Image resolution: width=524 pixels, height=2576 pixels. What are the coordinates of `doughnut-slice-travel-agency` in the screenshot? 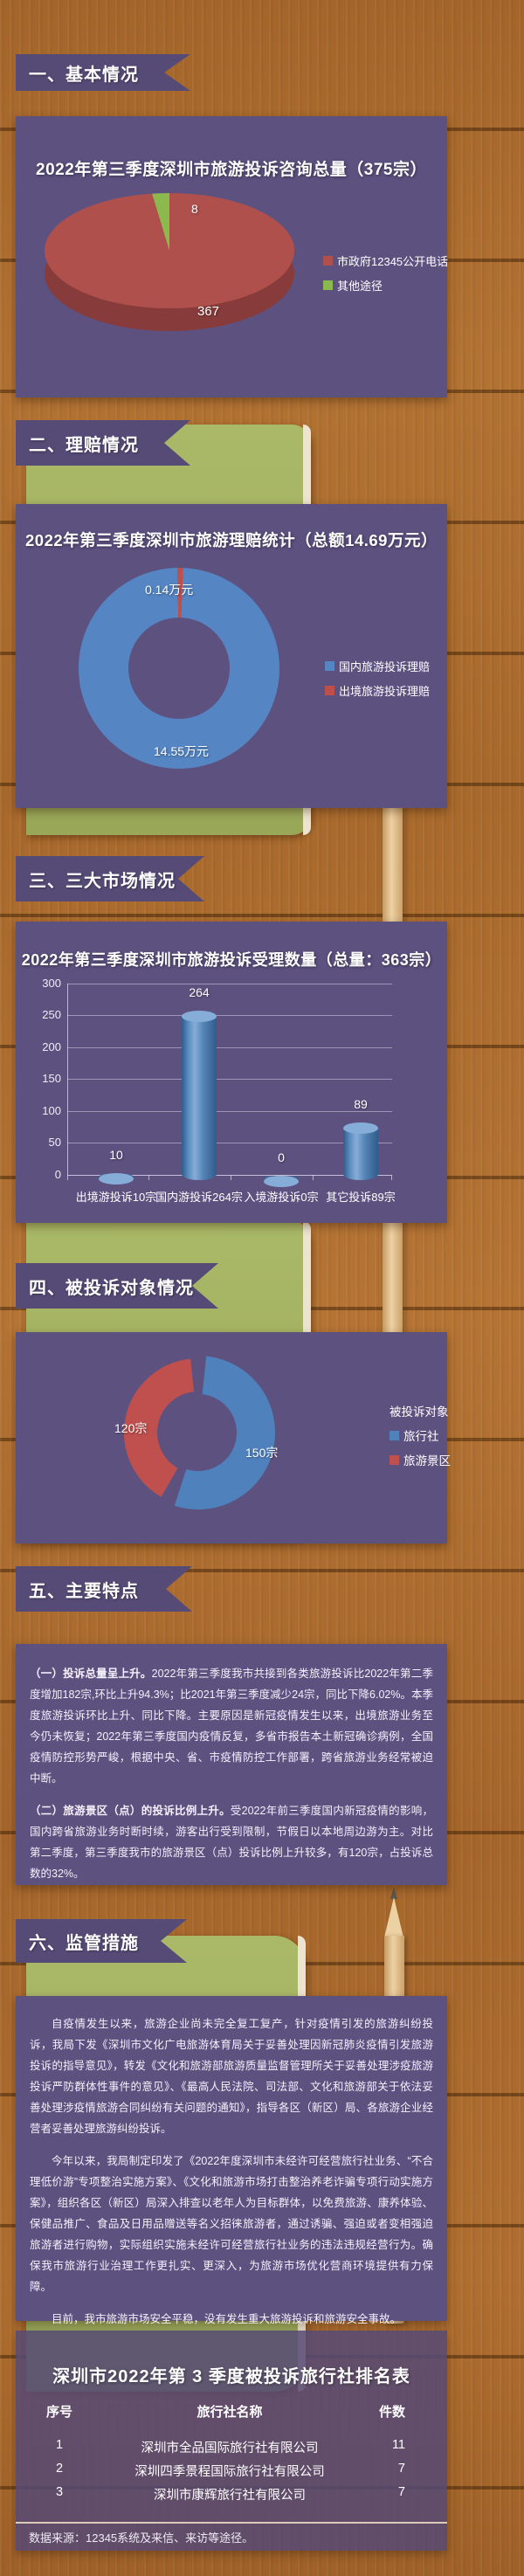 It's located at (224, 1433).